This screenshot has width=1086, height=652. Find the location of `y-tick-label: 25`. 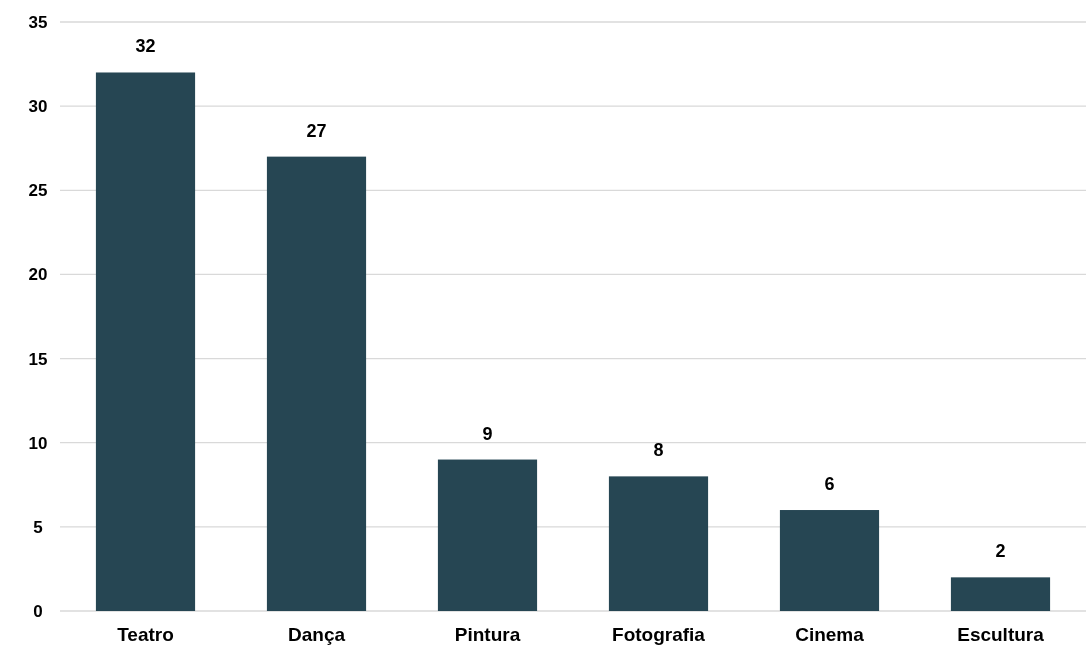

y-tick-label: 25 is located at coordinates (38, 191).